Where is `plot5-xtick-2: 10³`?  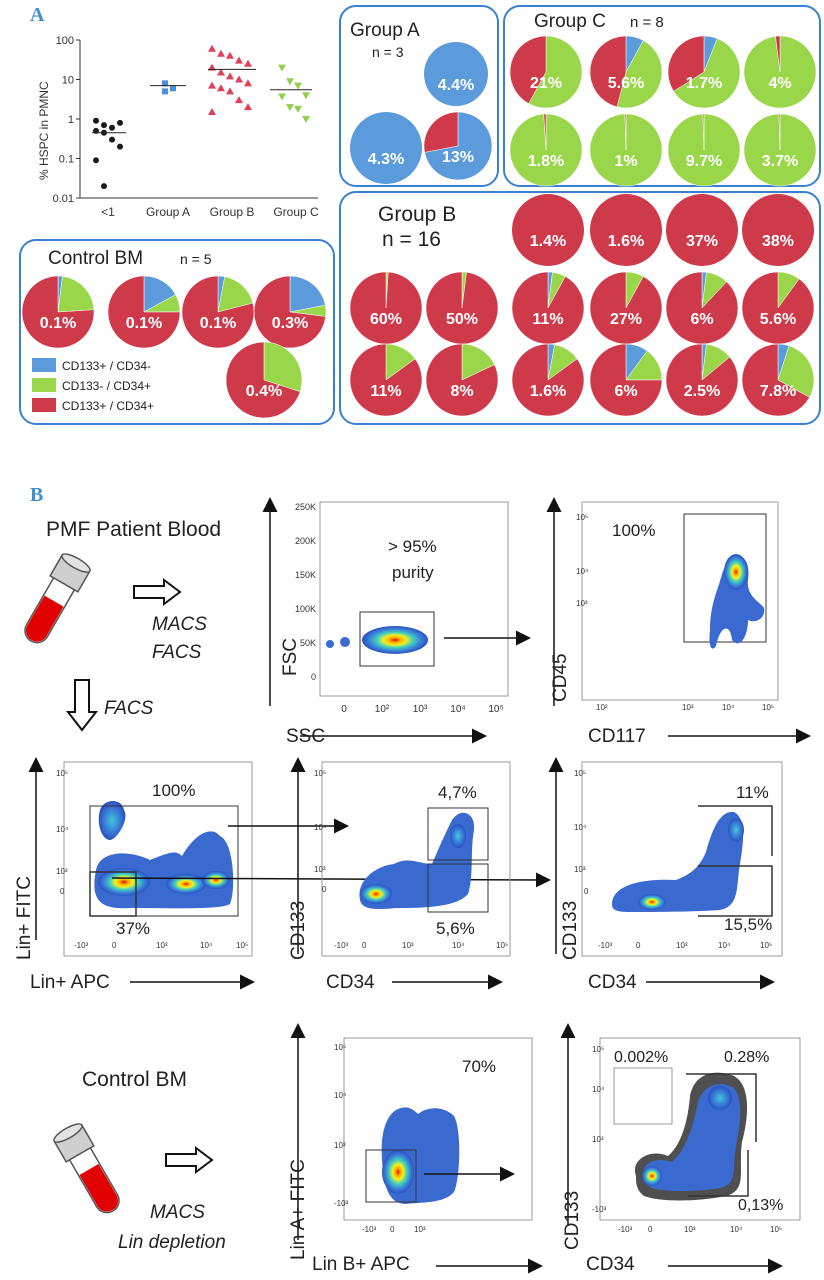 plot5-xtick-2: 10³ is located at coordinates (682, 945).